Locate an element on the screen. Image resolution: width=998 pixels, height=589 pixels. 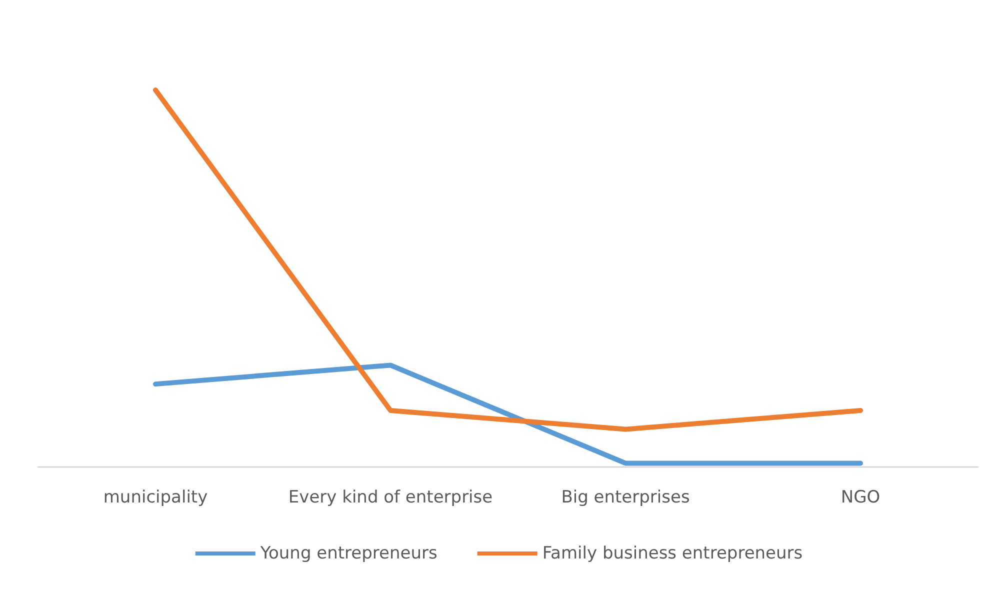
x-tick-label: municipality is located at coordinates (155, 498).